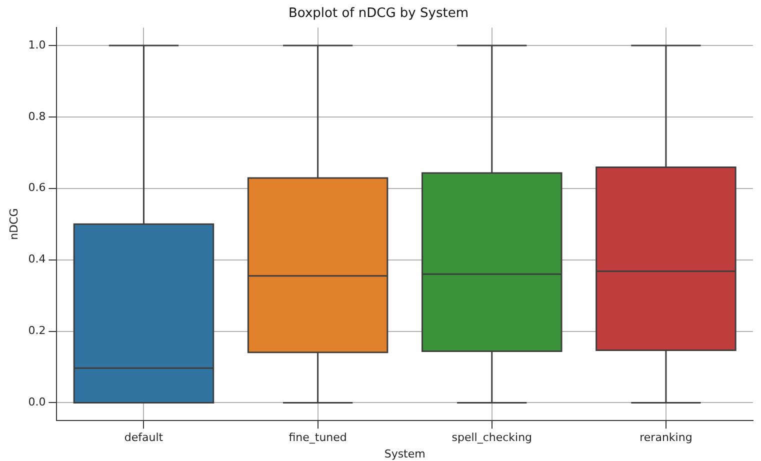 Image resolution: width=761 pixels, height=461 pixels. What do you see at coordinates (378, 14) in the screenshot?
I see `chart-title: Boxplot of nDCG by System` at bounding box center [378, 14].